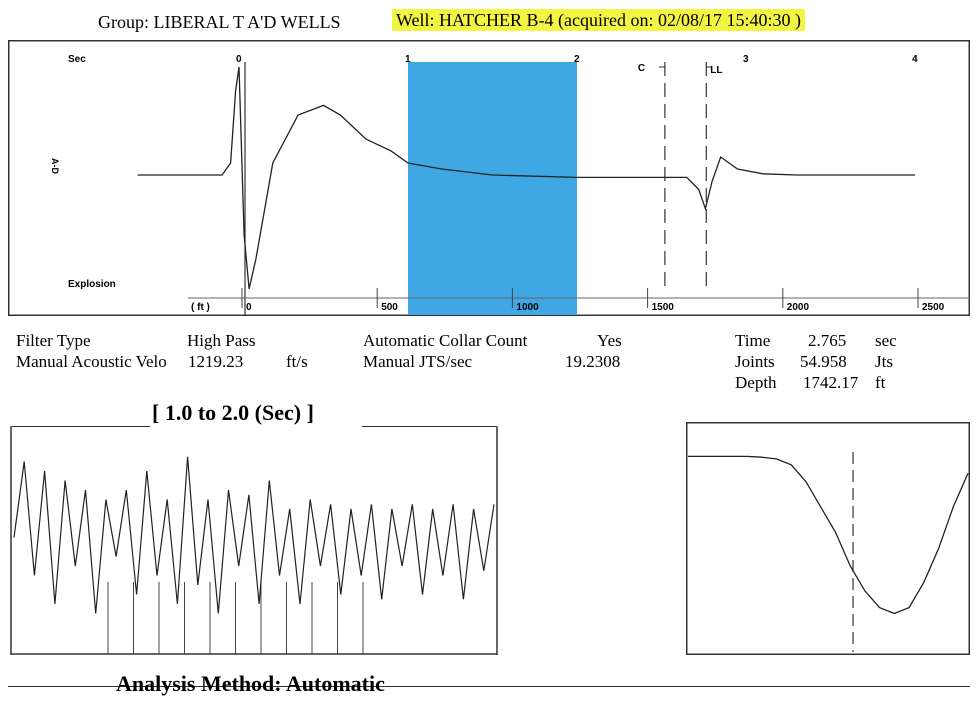  What do you see at coordinates (53, 340) in the screenshot?
I see `filter-type-label: Filter Type` at bounding box center [53, 340].